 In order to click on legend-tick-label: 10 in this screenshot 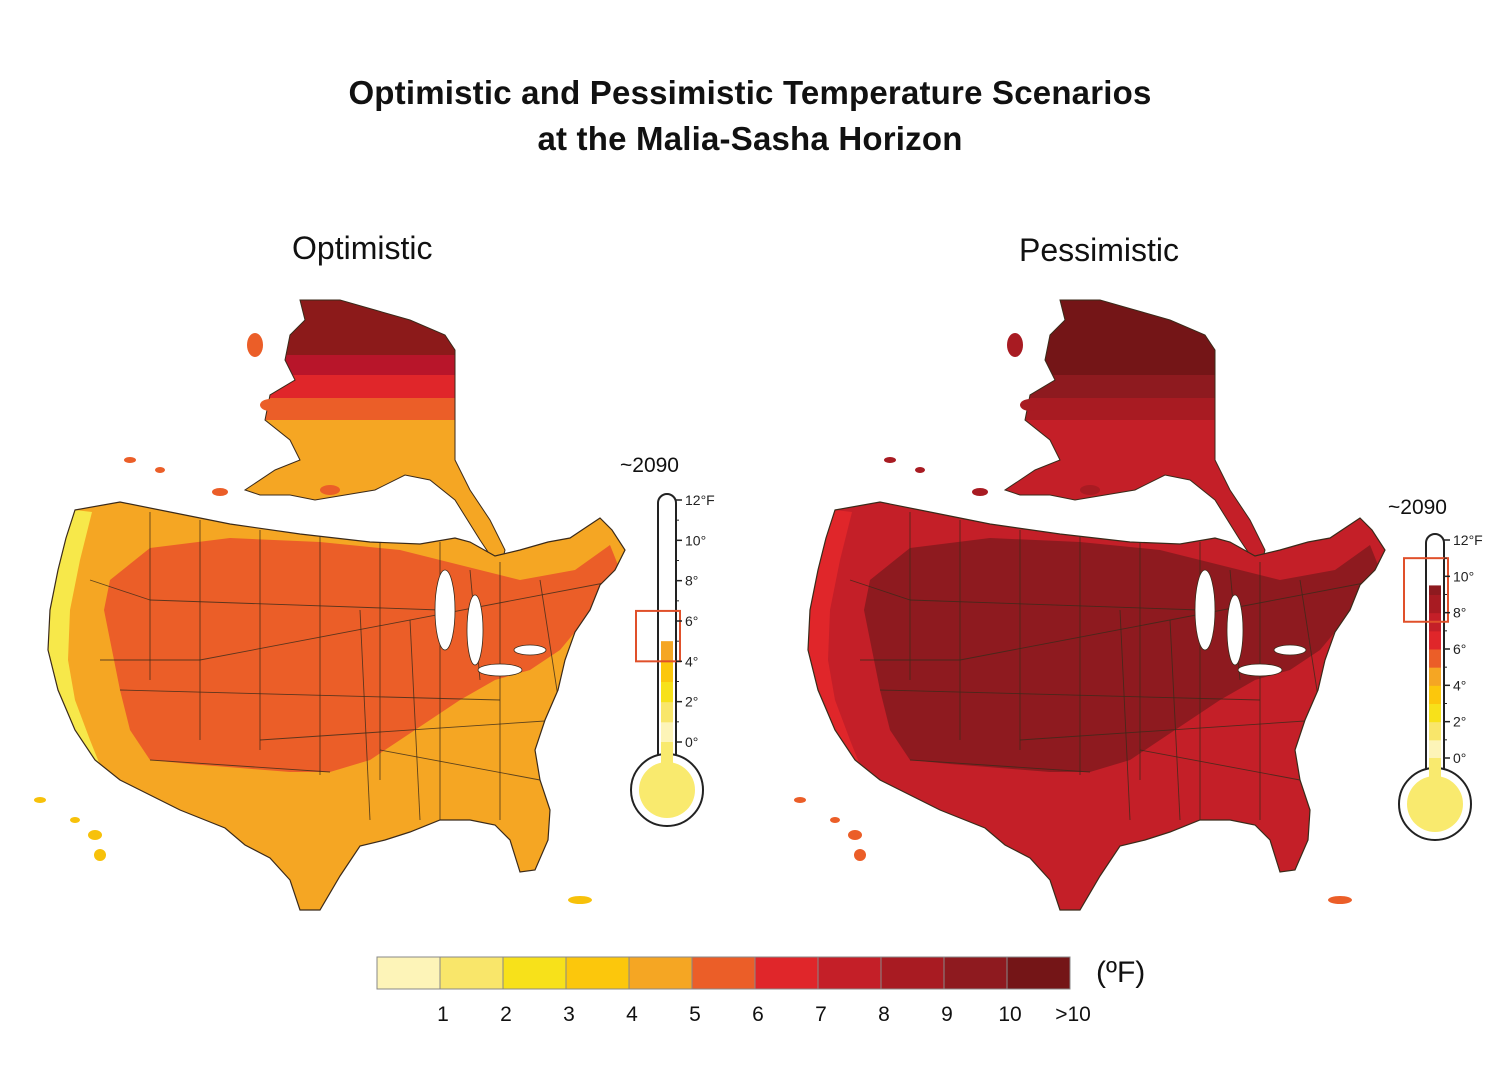, I will do `click(1010, 1014)`.